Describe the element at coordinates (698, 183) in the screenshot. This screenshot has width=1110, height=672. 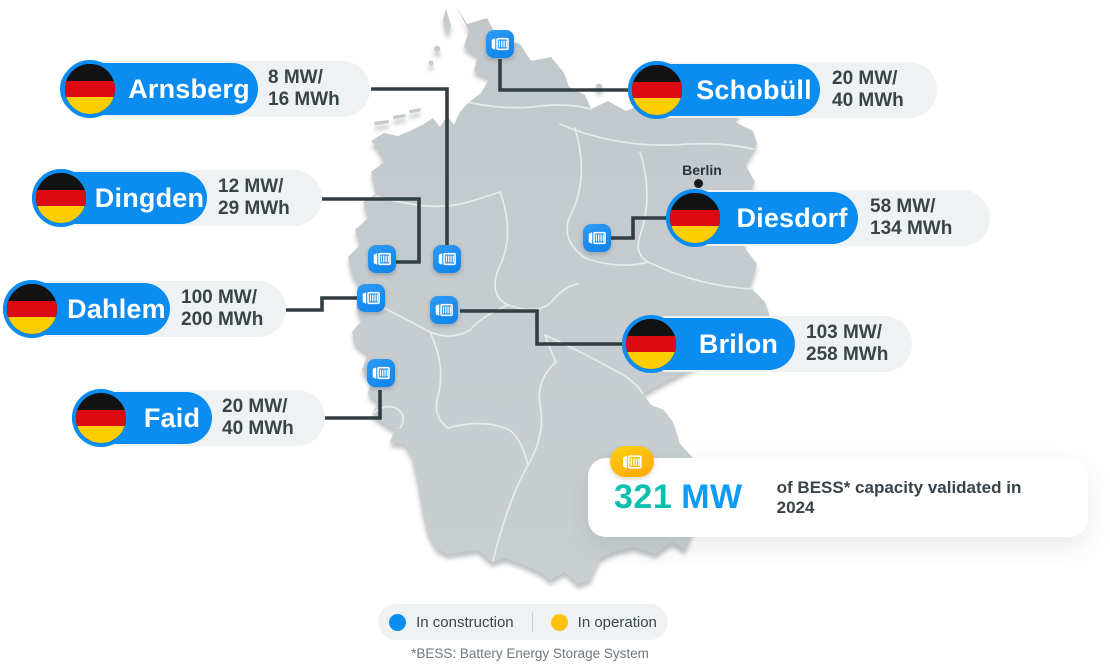
I see `berlin-dot` at that location.